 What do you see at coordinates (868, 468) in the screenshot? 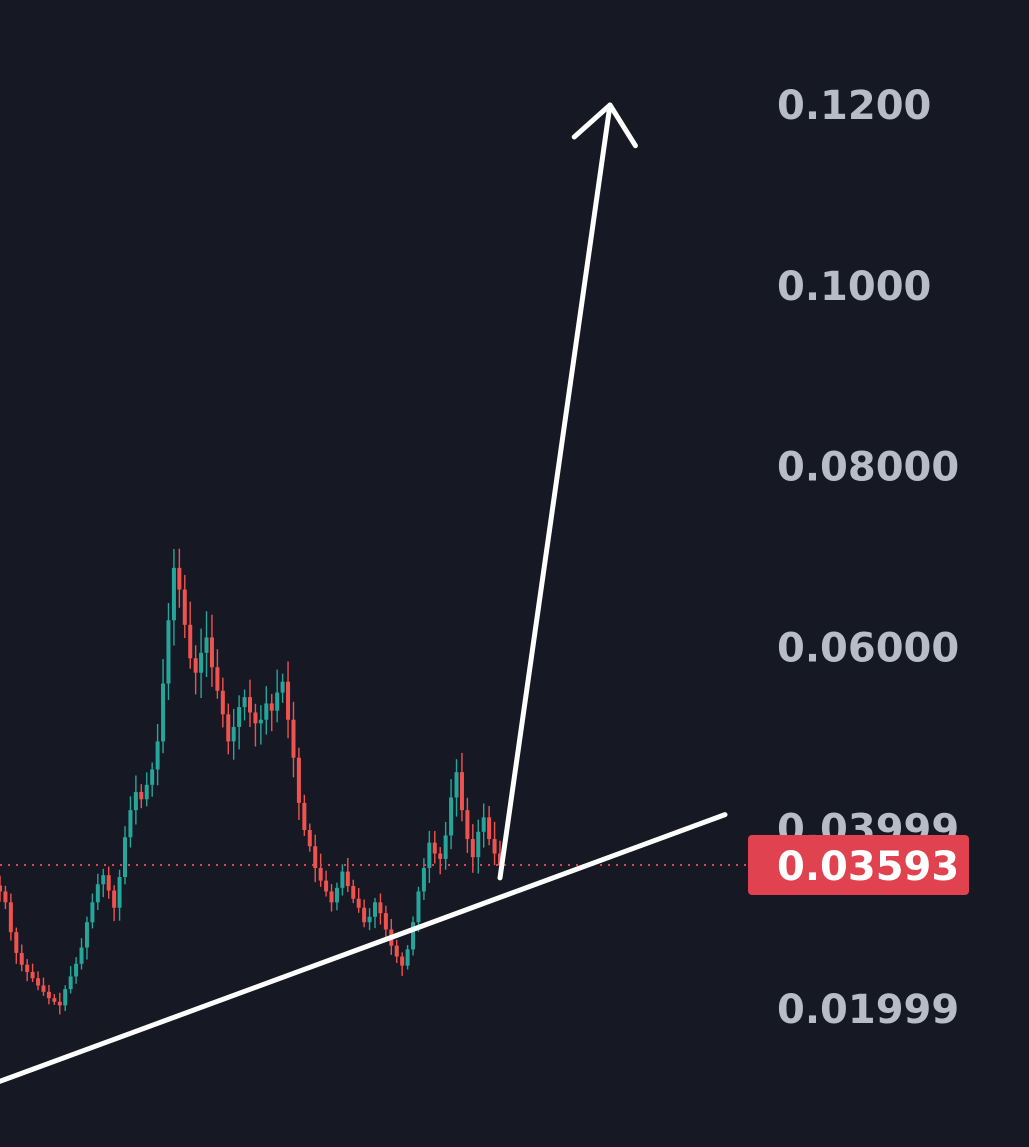
I see `y-tick-label: 0.08000` at bounding box center [868, 468].